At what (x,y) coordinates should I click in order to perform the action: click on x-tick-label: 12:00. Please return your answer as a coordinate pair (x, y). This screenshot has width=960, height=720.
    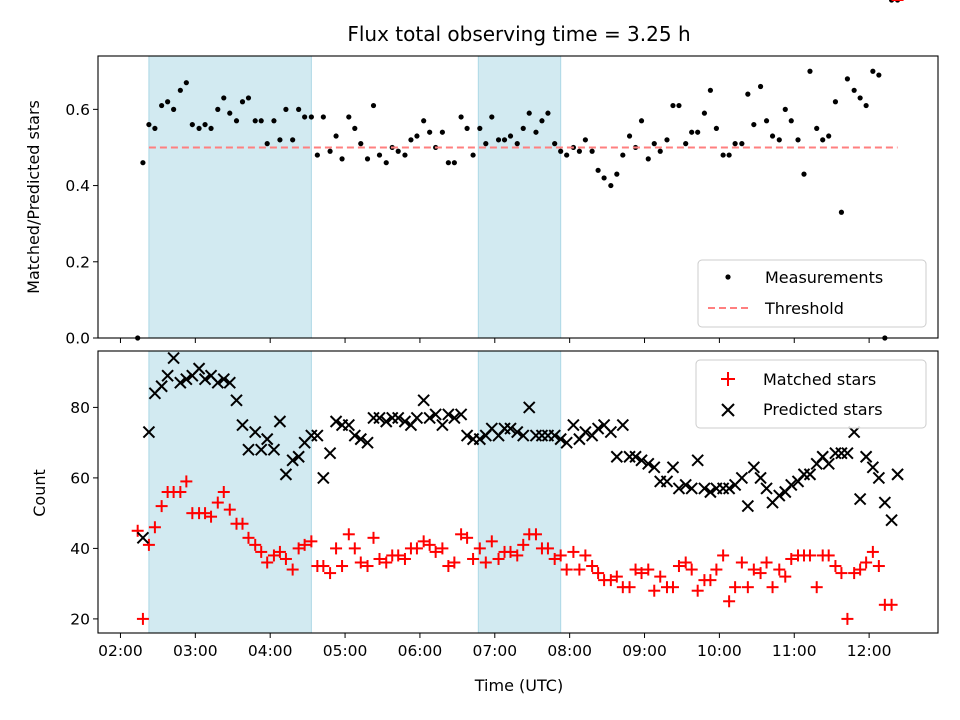
    Looking at the image, I should click on (869, 651).